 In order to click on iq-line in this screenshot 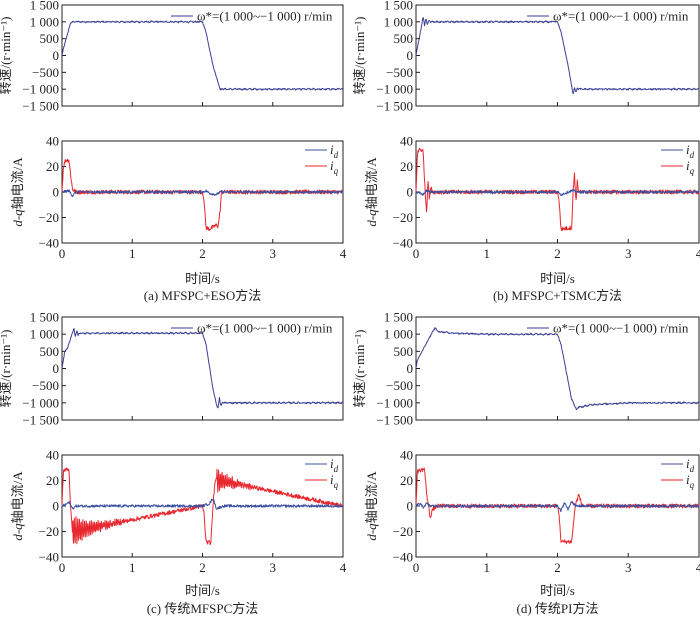, I will do `click(557, 189)`.